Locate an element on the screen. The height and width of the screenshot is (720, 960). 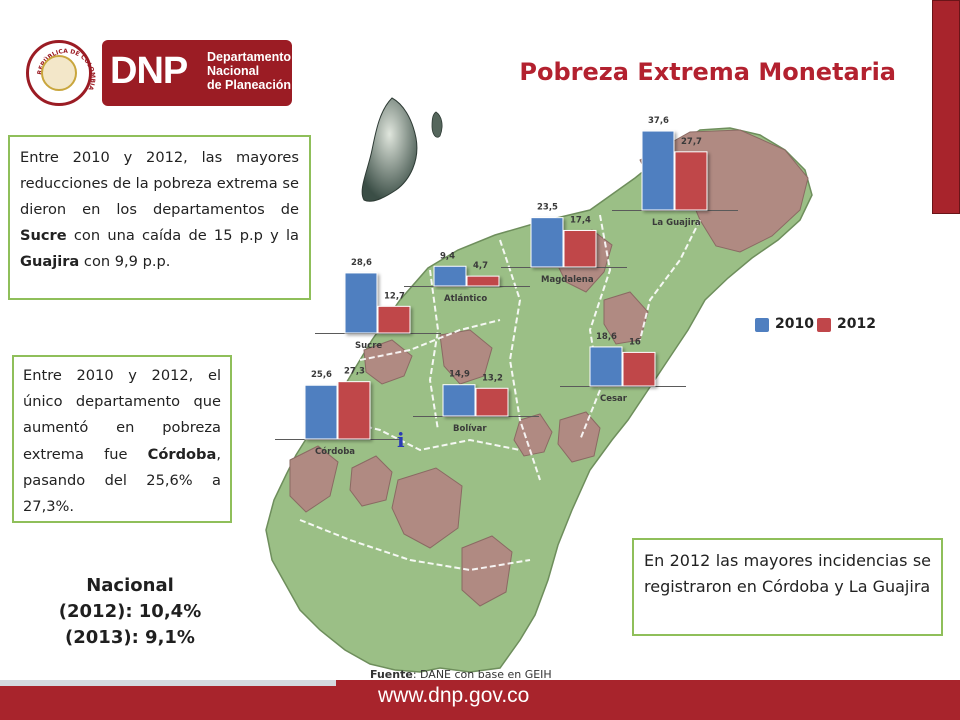
dept-chart: 14,9 13,2 Bolívar is located at coordinates (476, 402).